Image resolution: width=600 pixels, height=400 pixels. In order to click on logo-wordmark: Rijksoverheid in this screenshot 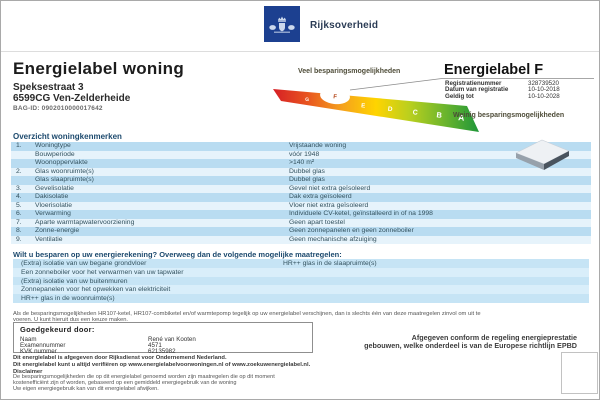, I will do `click(344, 25)`.